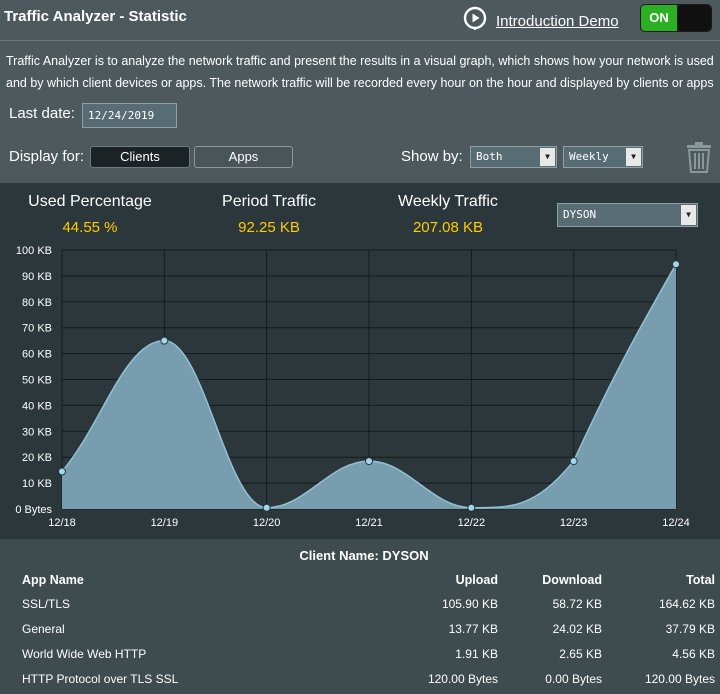 The width and height of the screenshot is (720, 694). I want to click on download-cell: 0.00 Bytes, so click(573, 678).